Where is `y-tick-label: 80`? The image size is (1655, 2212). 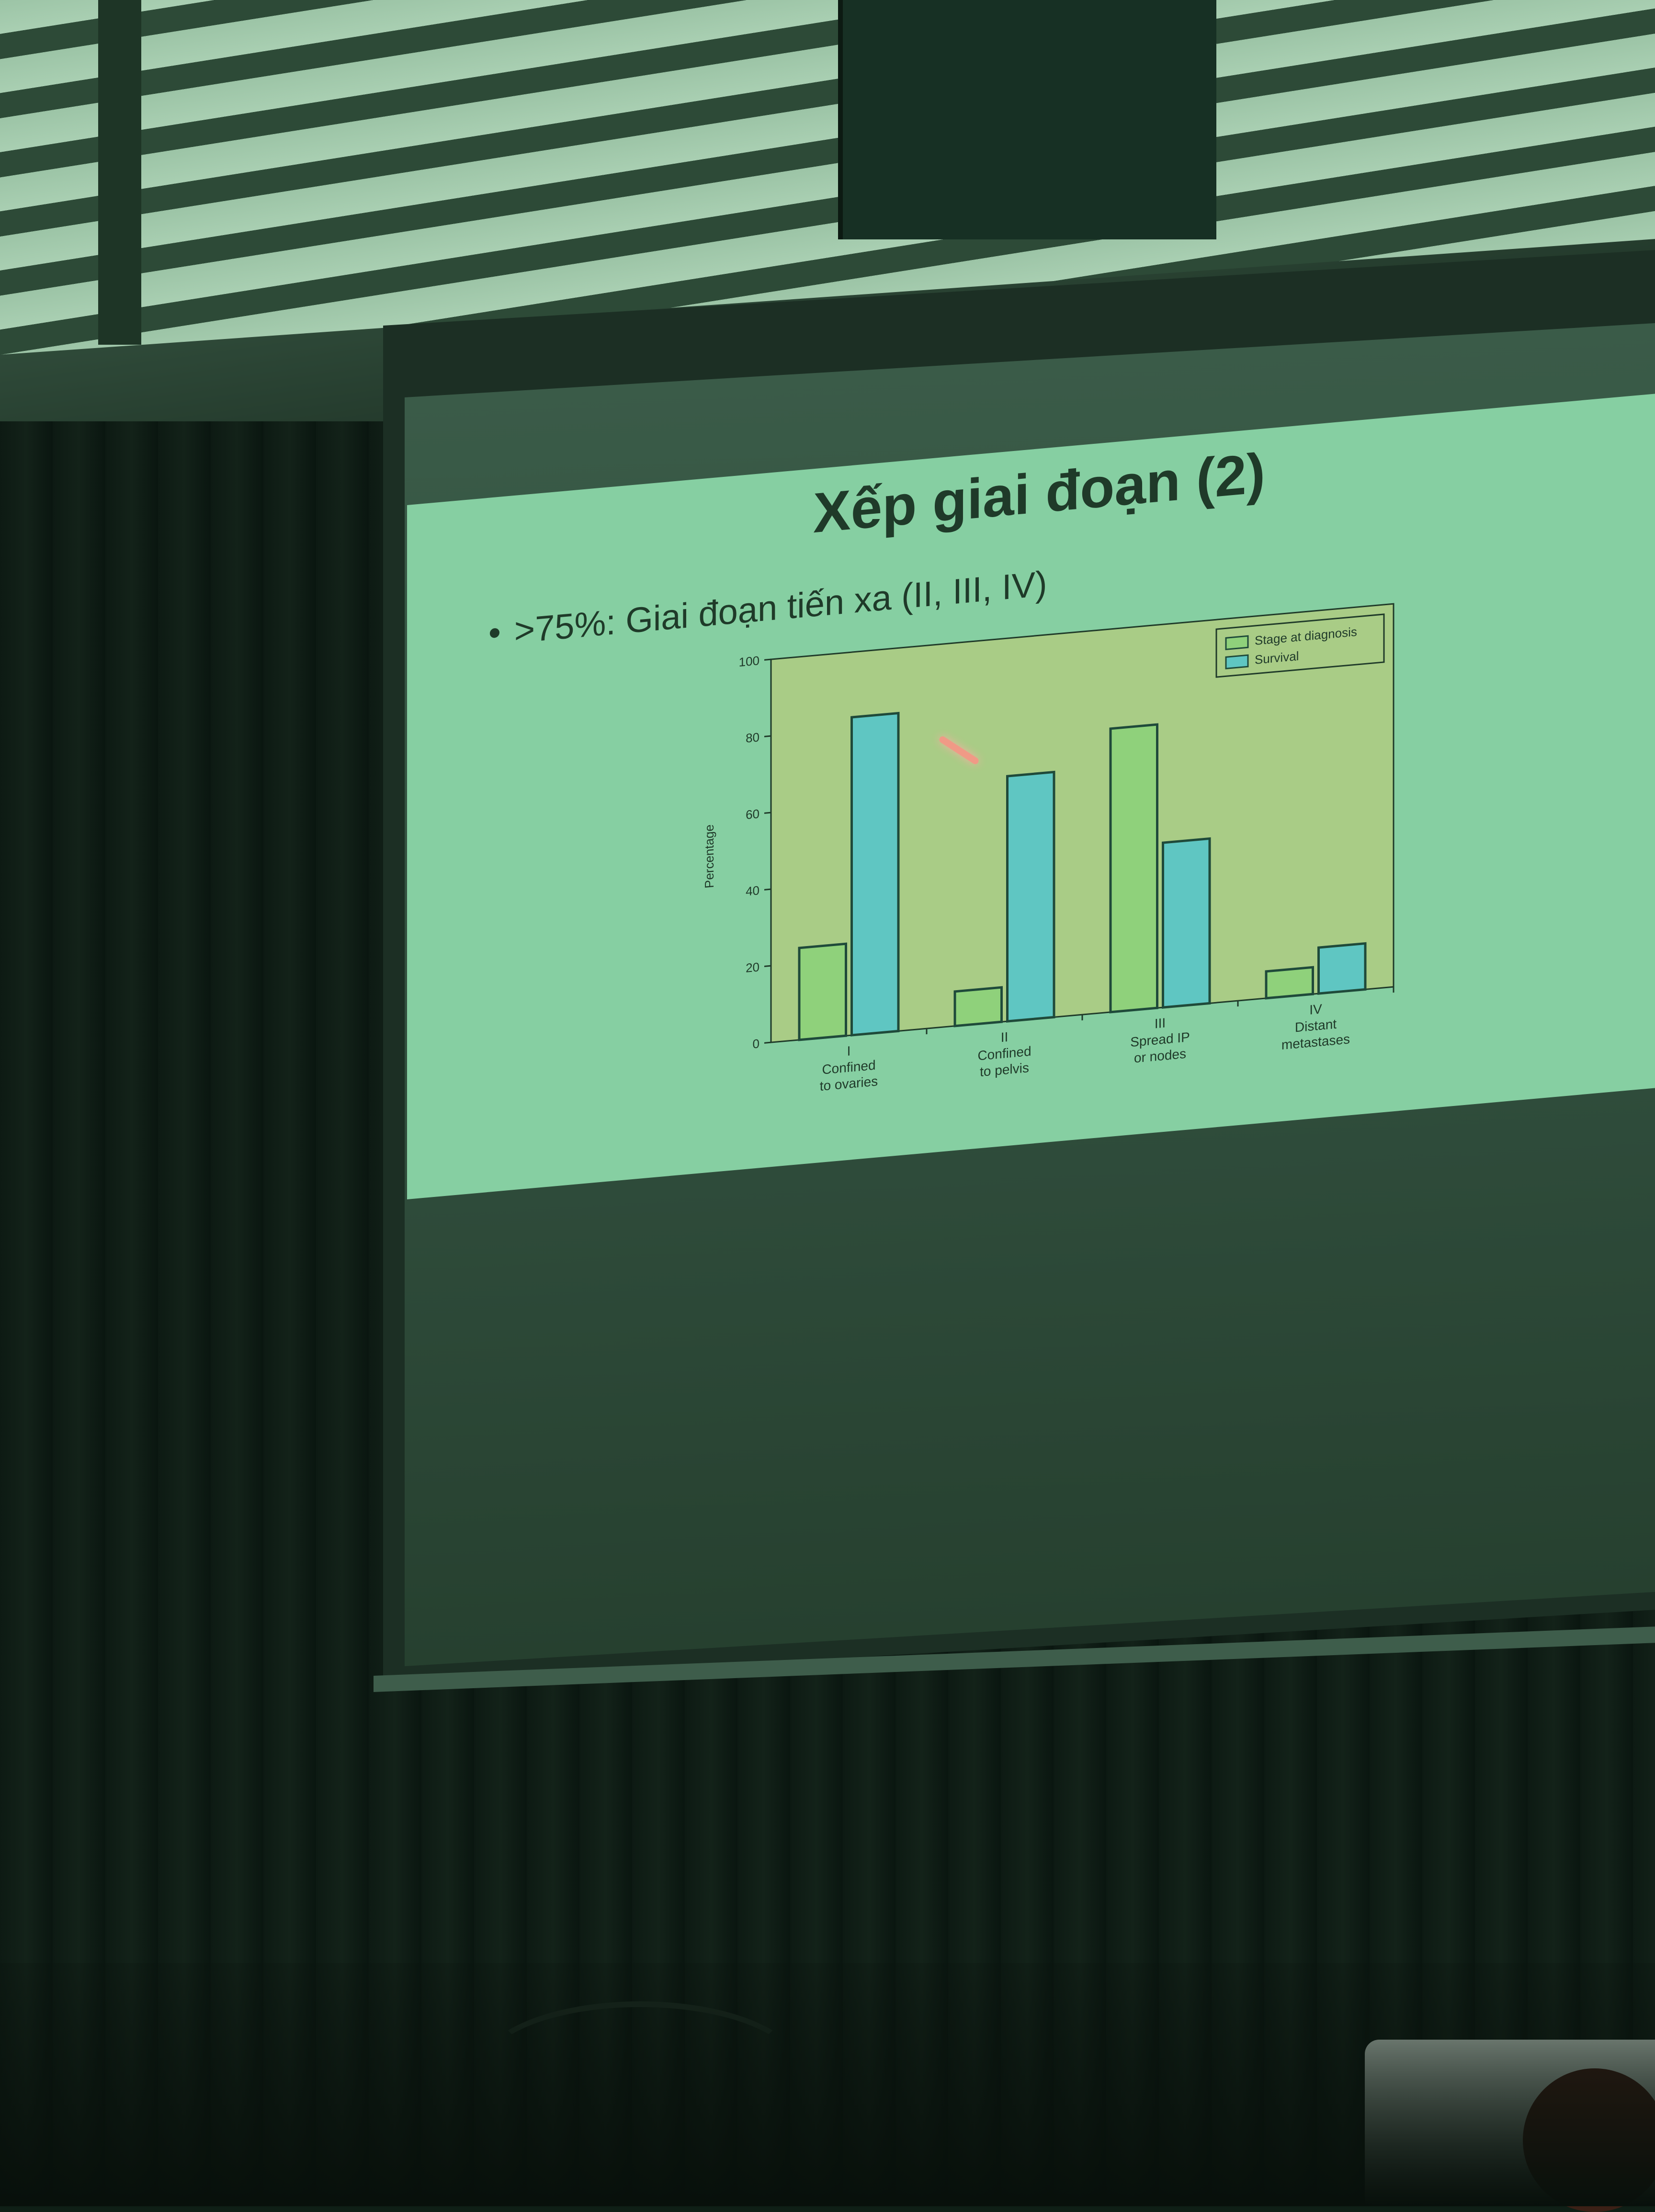
y-tick-label: 80 is located at coordinates (753, 737).